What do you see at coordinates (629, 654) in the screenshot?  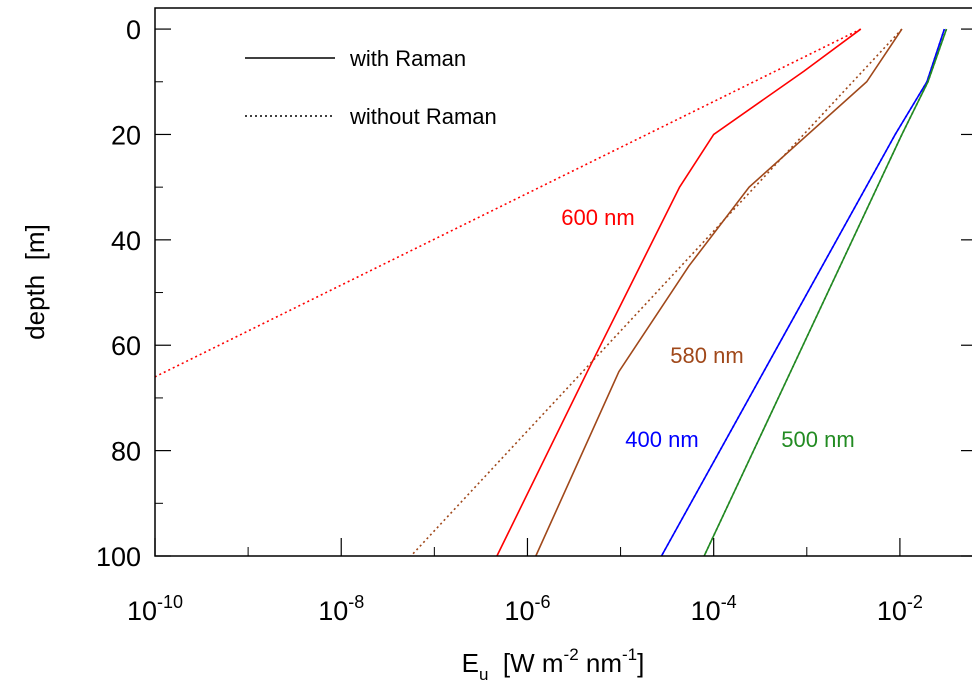 I see `x-axis-label-part: -1` at bounding box center [629, 654].